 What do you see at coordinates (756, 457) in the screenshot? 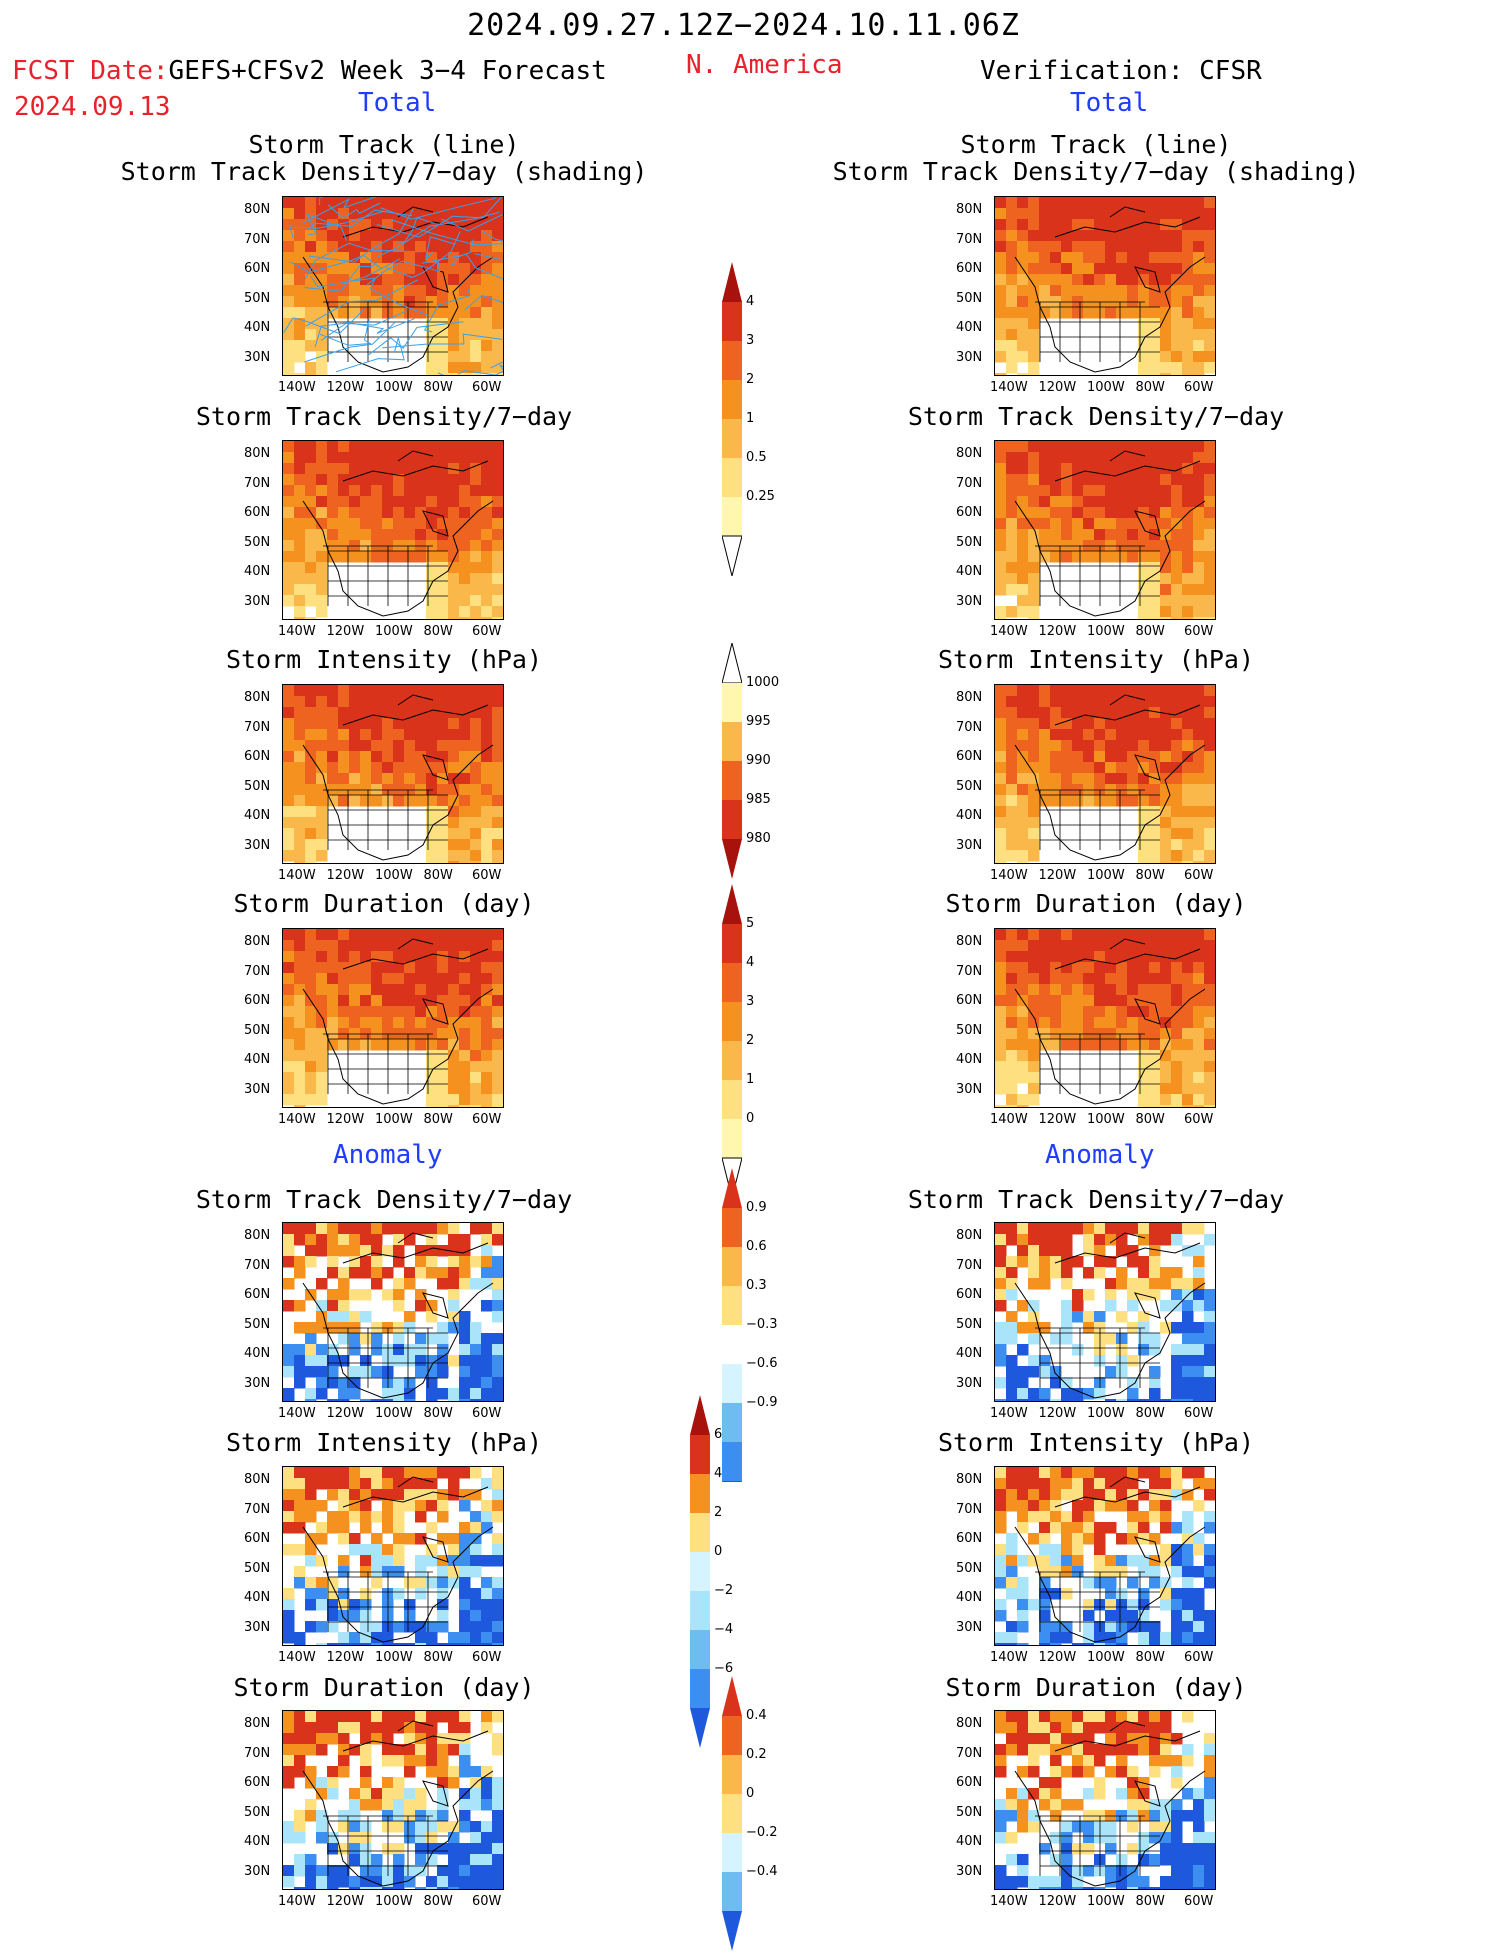
I see `colorbar-label: 0.5` at bounding box center [756, 457].